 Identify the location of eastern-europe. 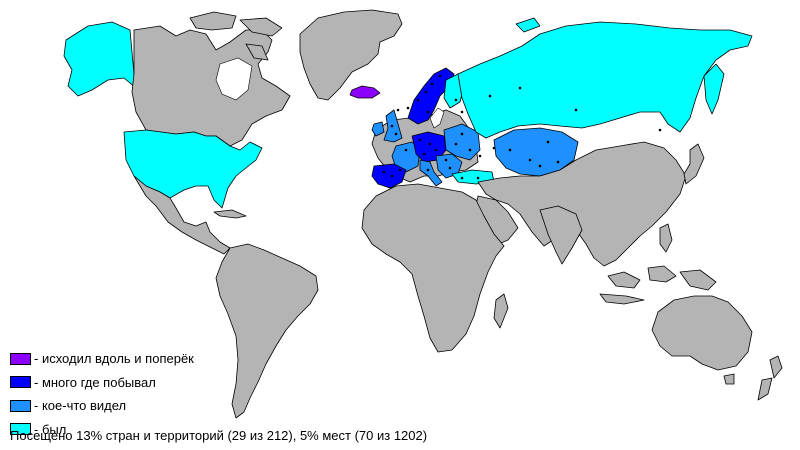
(462, 142).